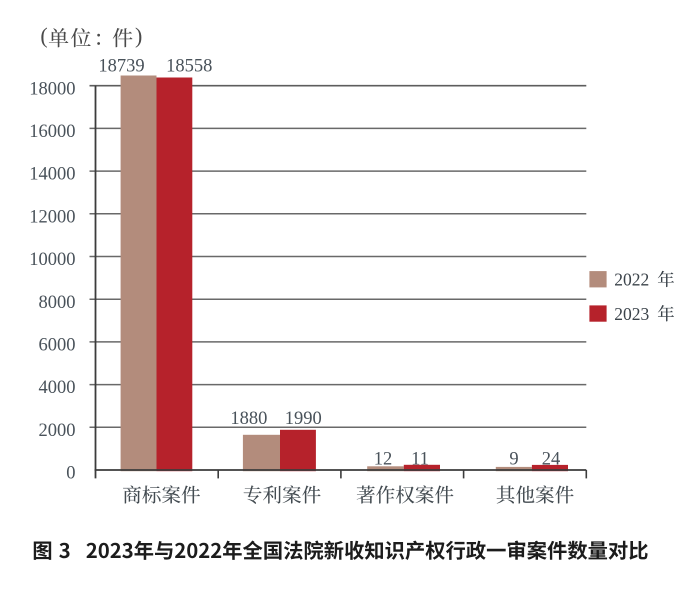 Image resolution: width=700 pixels, height=589 pixels. Describe the element at coordinates (383, 459) in the screenshot. I see `svg-text: 12` at that location.